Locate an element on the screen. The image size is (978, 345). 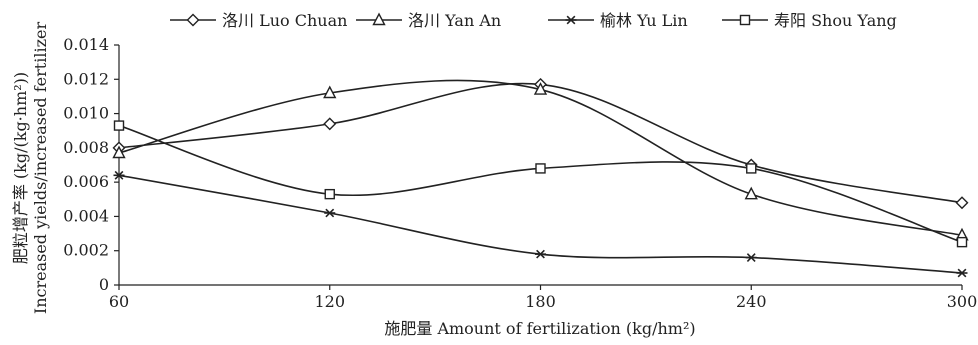
x-tick-label: 240 is located at coordinates (751, 301).